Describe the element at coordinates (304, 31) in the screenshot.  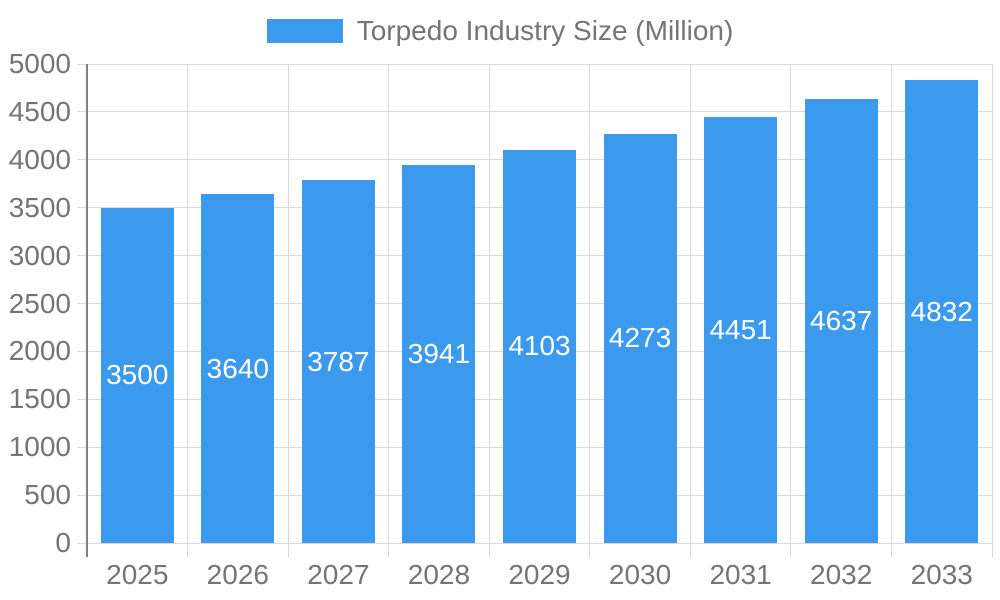
I see `legend-swatch` at that location.